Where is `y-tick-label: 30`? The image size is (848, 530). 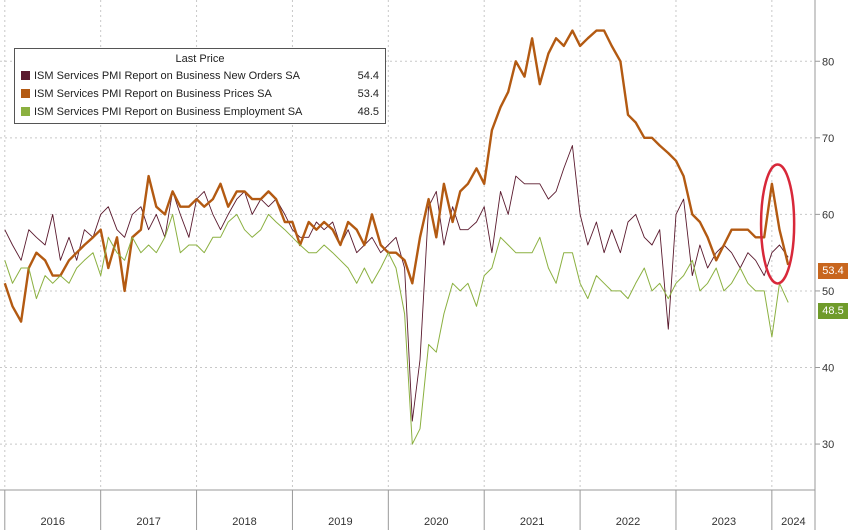
y-tick-label: 30 is located at coordinates (828, 445).